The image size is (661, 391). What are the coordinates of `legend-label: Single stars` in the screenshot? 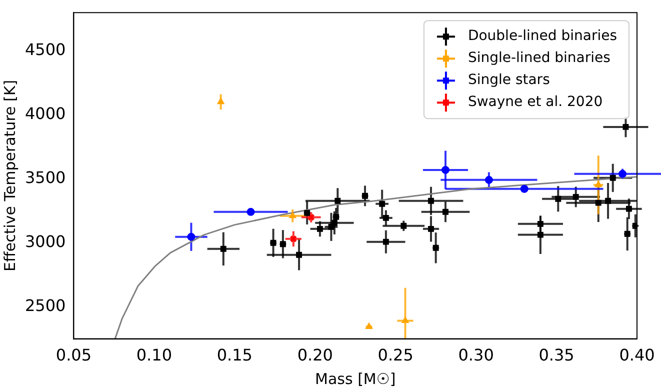 It's located at (509, 80).